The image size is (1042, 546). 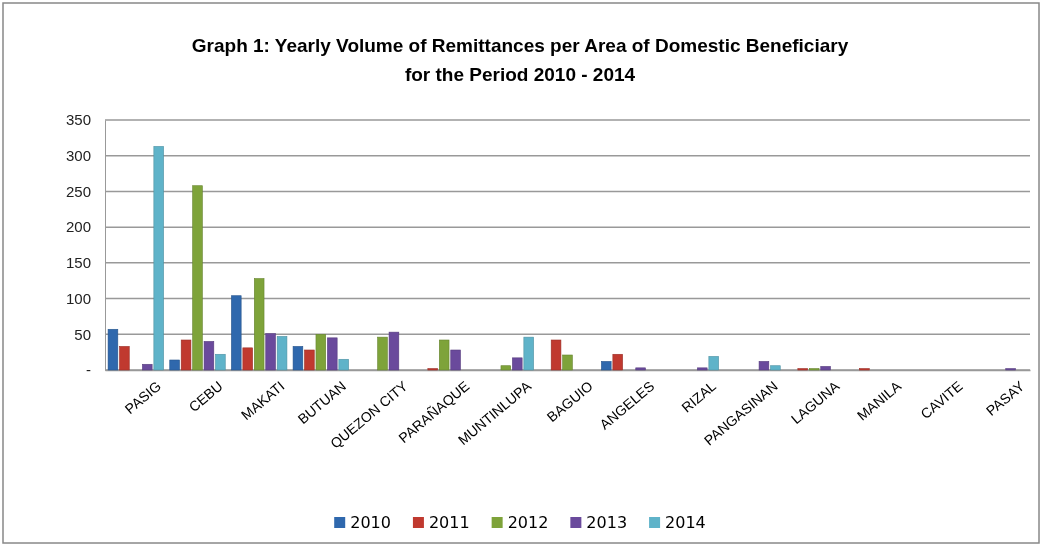 I want to click on y-tick-label: -, so click(x=88, y=370).